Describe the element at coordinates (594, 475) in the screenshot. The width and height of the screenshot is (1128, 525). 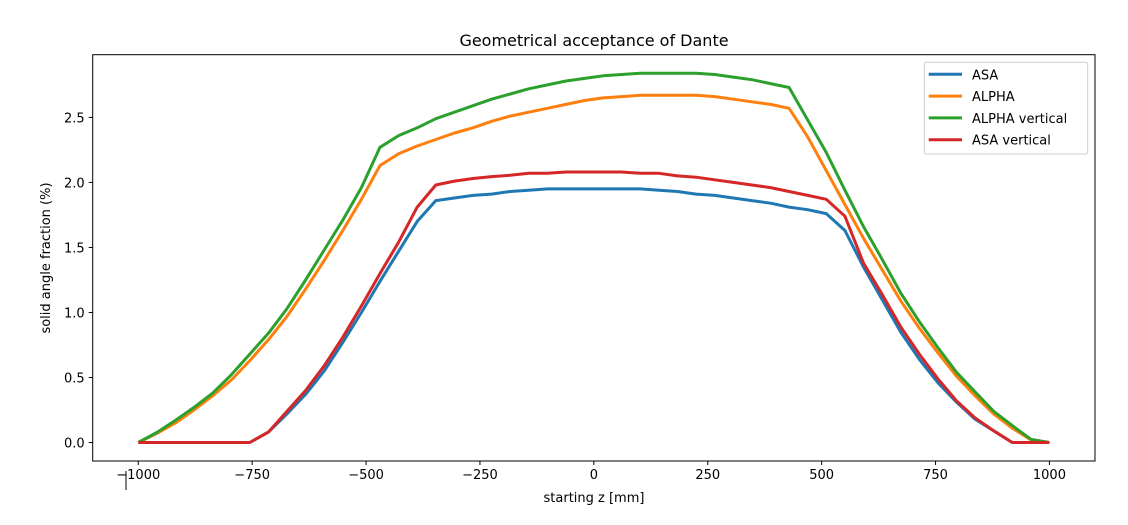
I see `x-tick-label: 0` at that location.